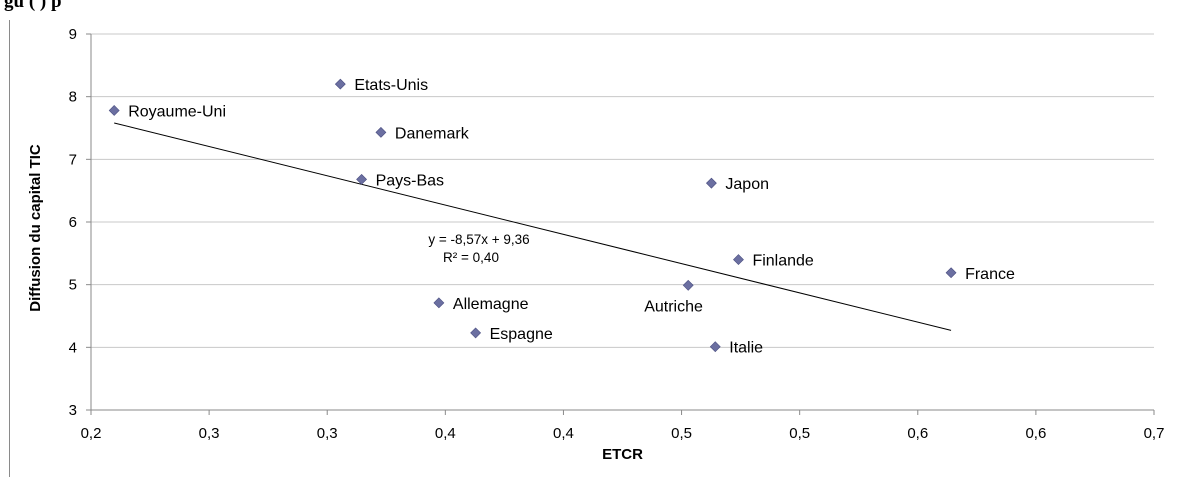 Image resolution: width=1198 pixels, height=477 pixels. What do you see at coordinates (673, 306) in the screenshot?
I see `data-label: Autriche` at bounding box center [673, 306].